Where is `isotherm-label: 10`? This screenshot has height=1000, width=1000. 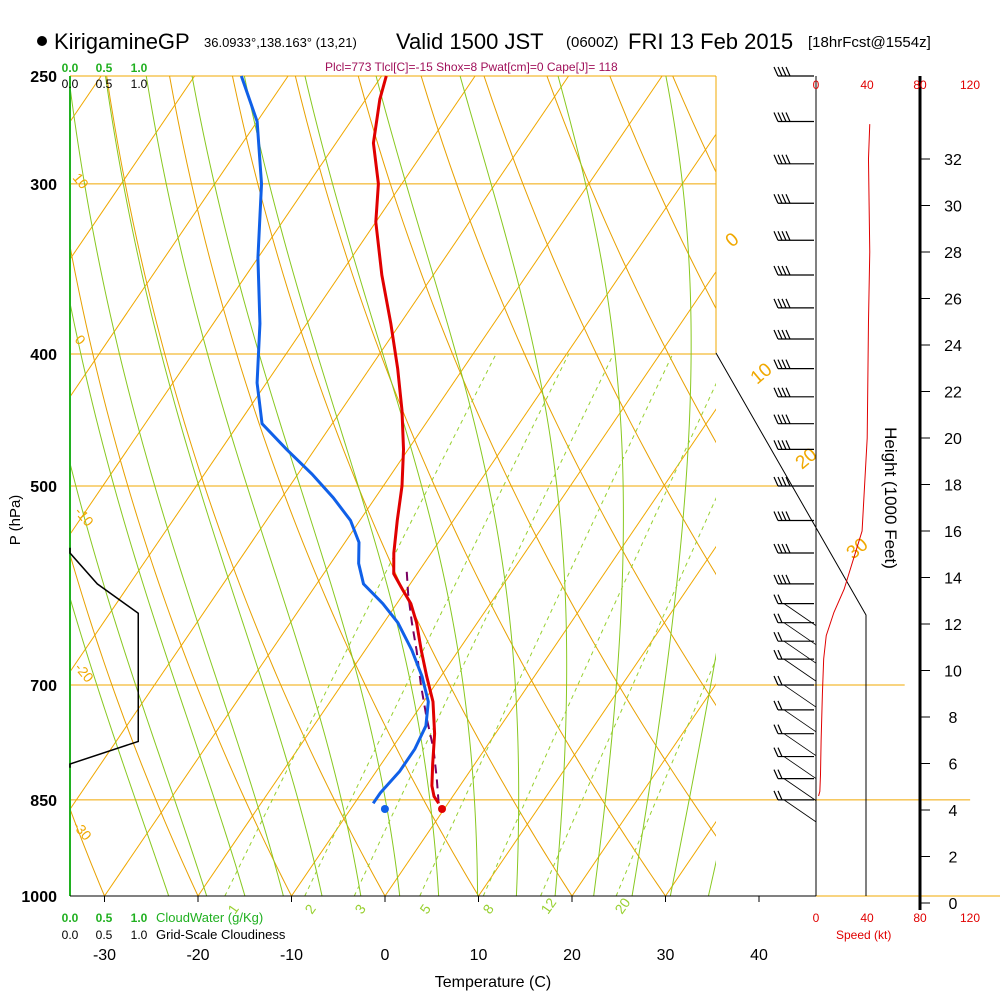 isotherm-label: 10 is located at coordinates (762, 374).